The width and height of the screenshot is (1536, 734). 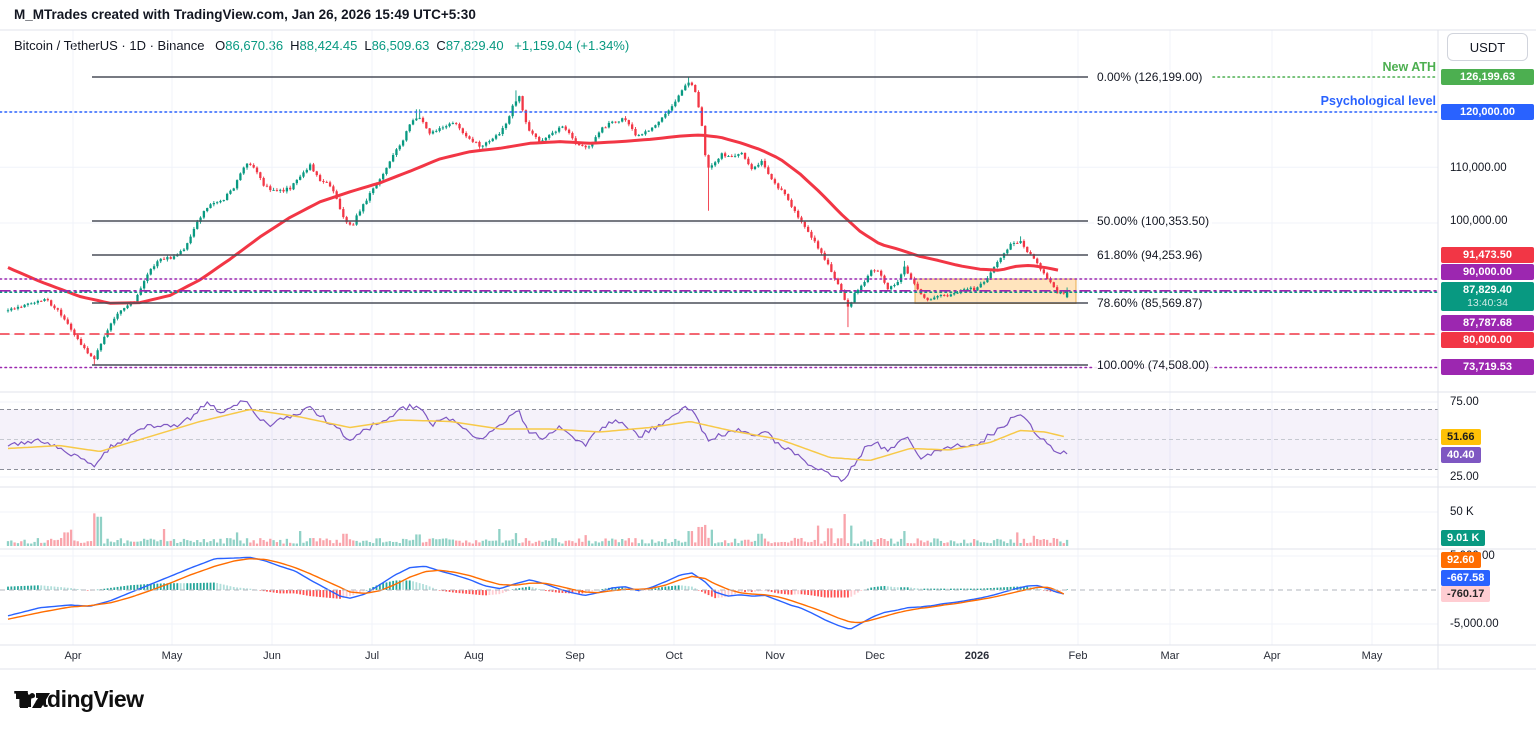 I want to click on fib-level-label: 50.00% (100,353.50), so click(x=1153, y=221).